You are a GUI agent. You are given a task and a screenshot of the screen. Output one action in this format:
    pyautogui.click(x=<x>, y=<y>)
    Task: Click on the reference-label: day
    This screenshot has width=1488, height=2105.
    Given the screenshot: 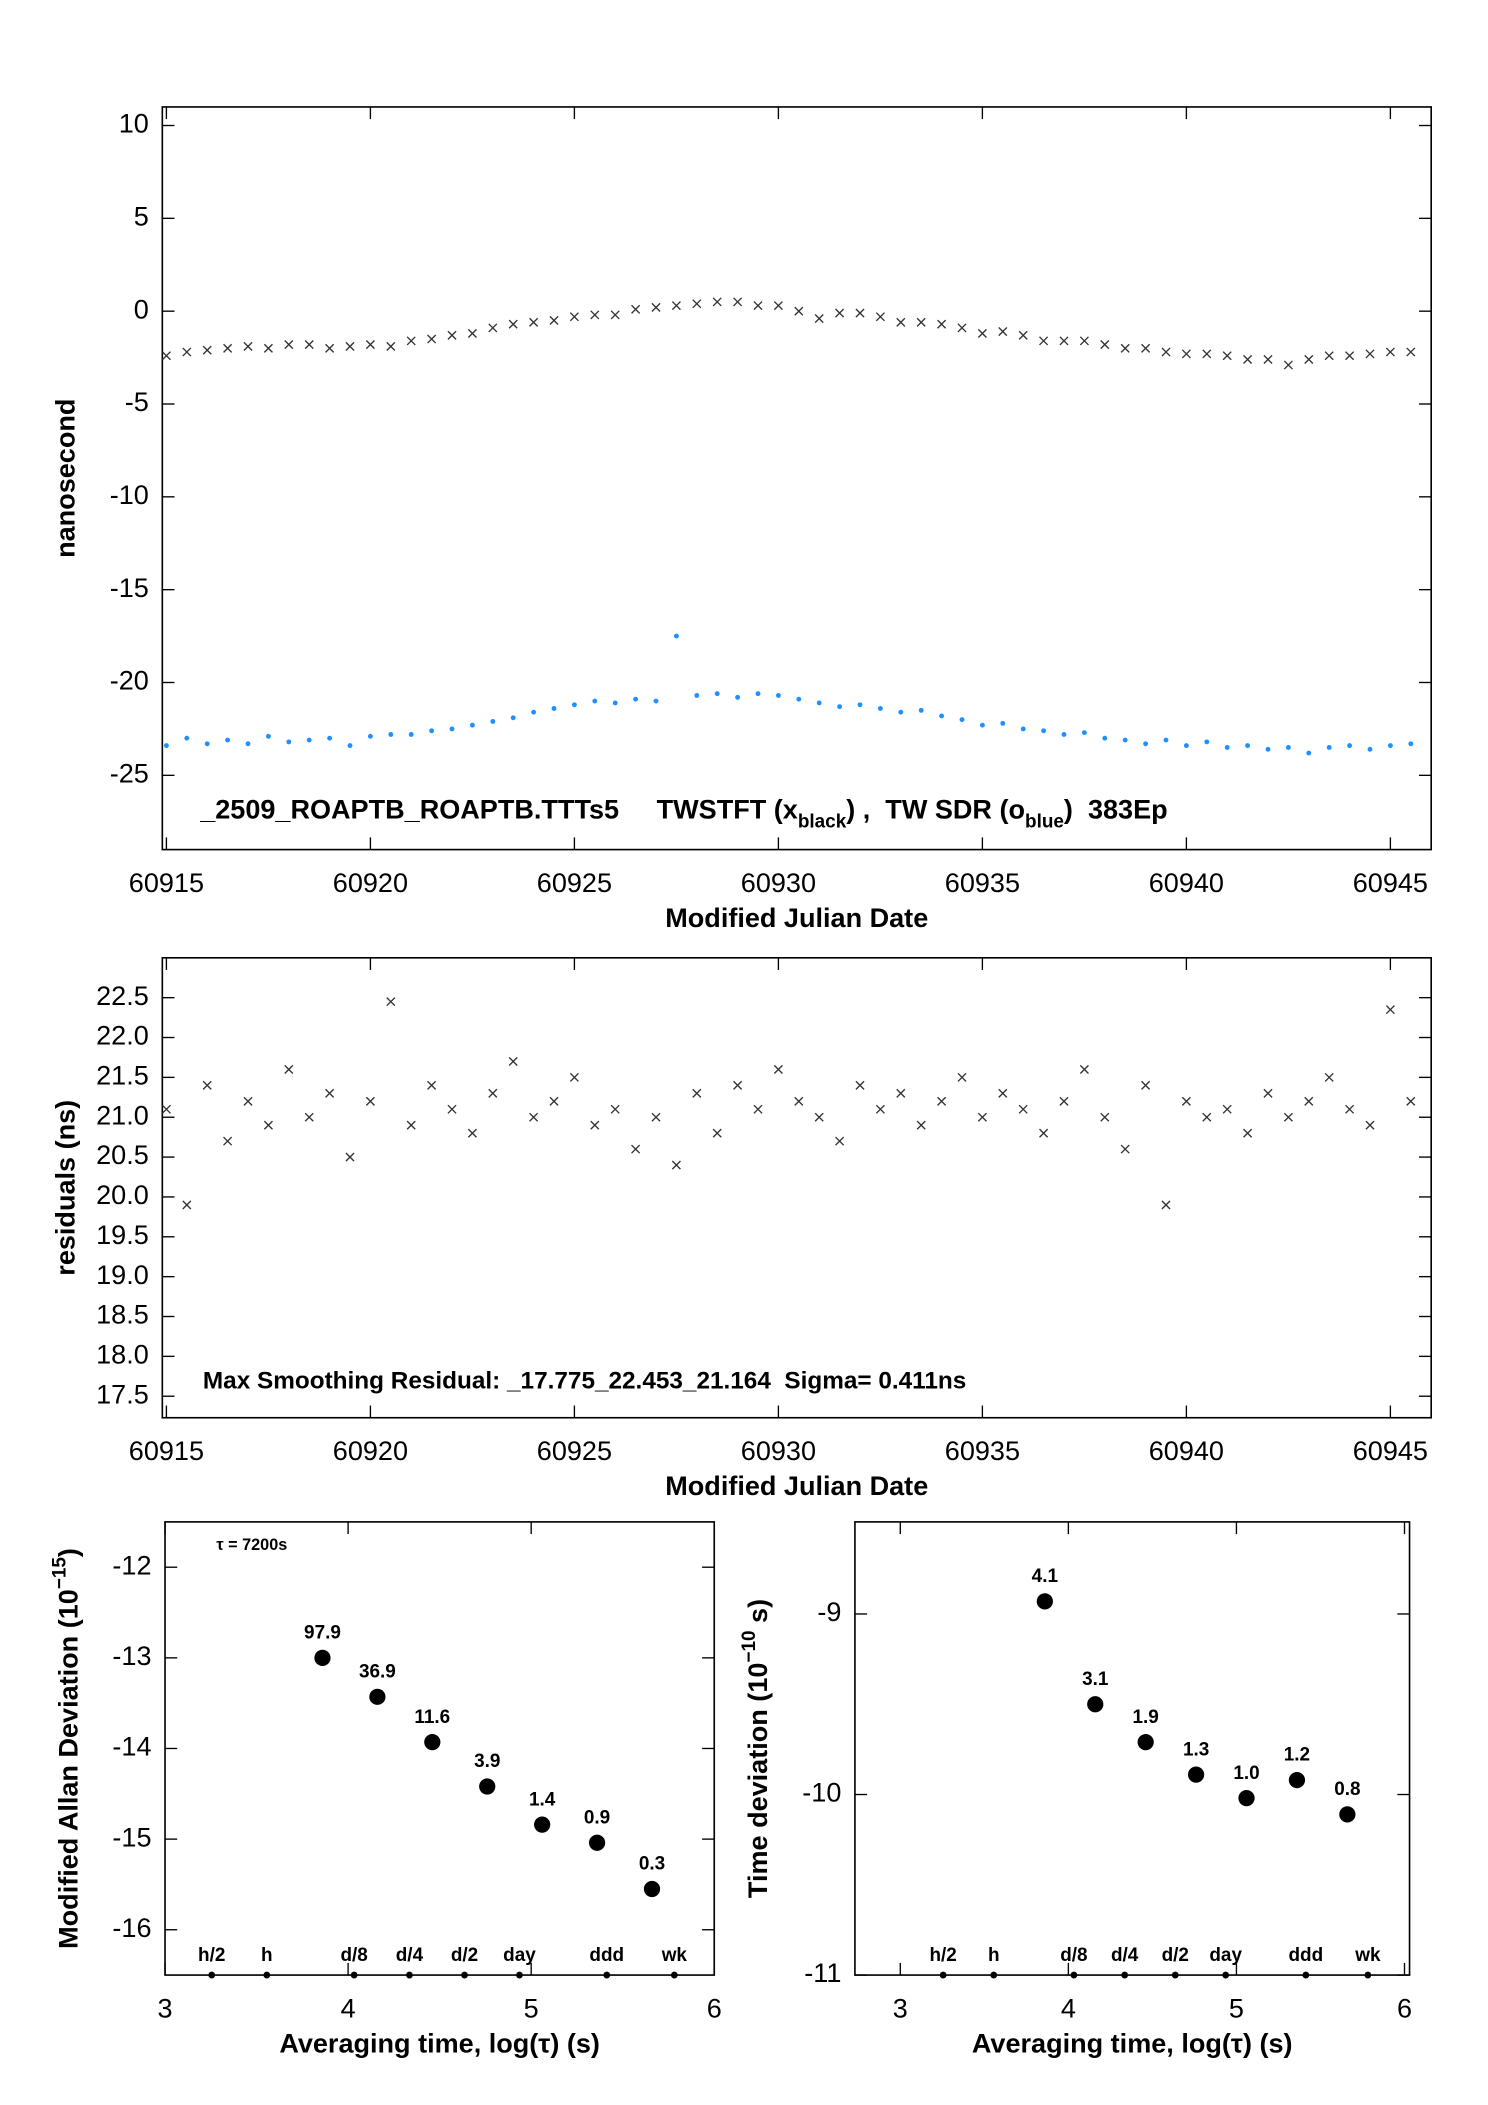 What is the action you would take?
    pyautogui.click(x=1225, y=1955)
    